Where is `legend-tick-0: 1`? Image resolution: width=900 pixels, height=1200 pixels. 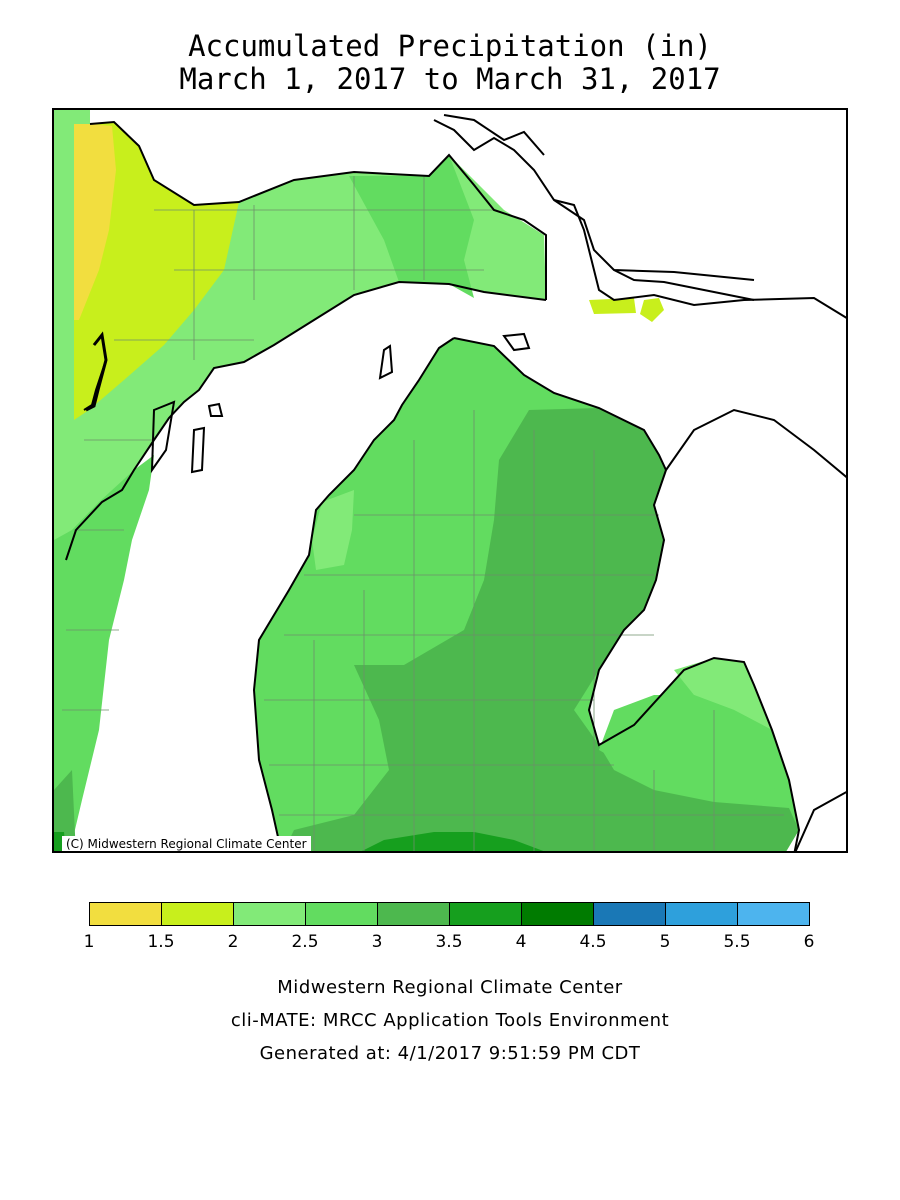 legend-tick-0: 1 is located at coordinates (89, 942).